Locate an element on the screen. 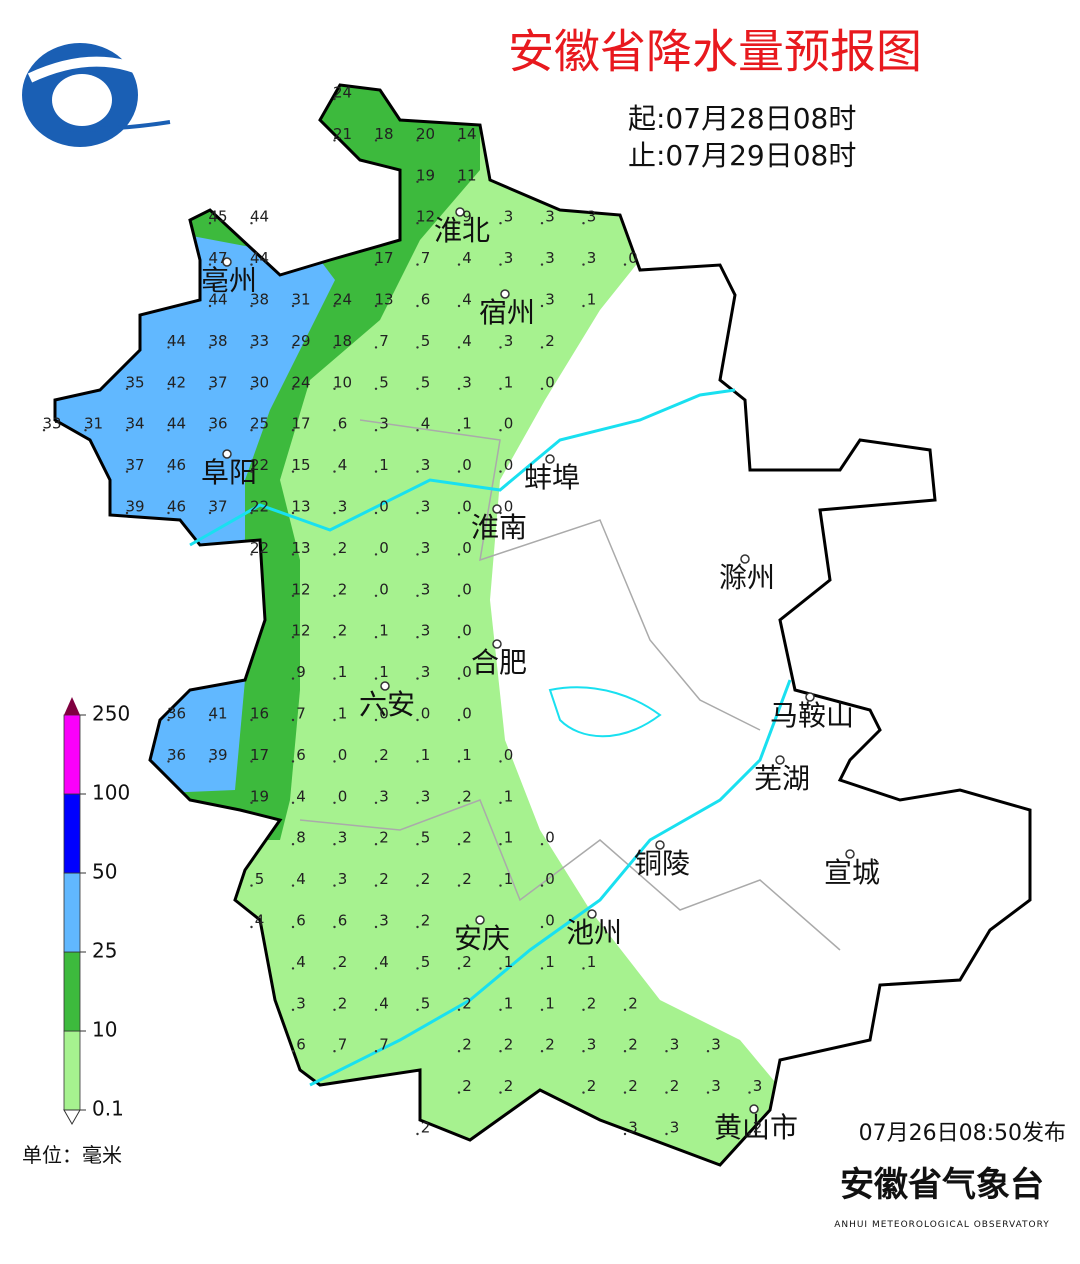  rain-value: 35 is located at coordinates (134, 382).